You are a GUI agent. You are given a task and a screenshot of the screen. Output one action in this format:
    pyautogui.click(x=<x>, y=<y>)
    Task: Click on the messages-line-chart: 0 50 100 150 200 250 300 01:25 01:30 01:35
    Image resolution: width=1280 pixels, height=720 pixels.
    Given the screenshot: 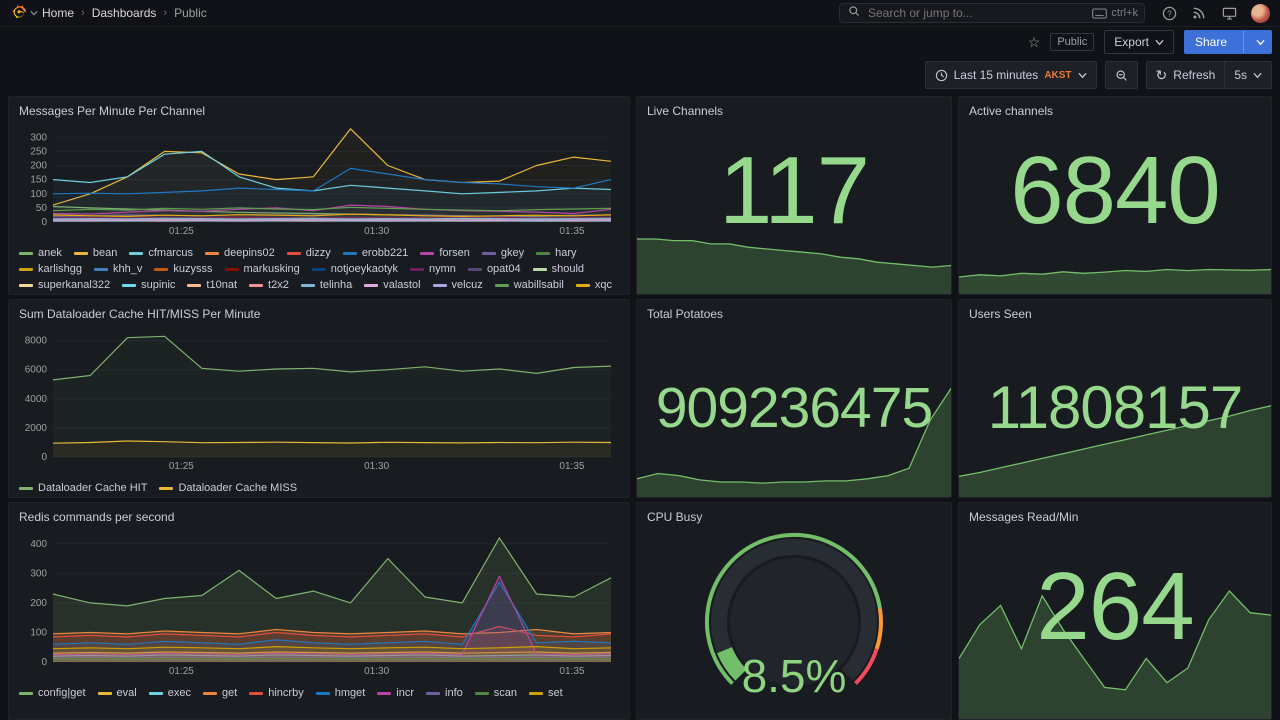 What is the action you would take?
    pyautogui.click(x=319, y=179)
    